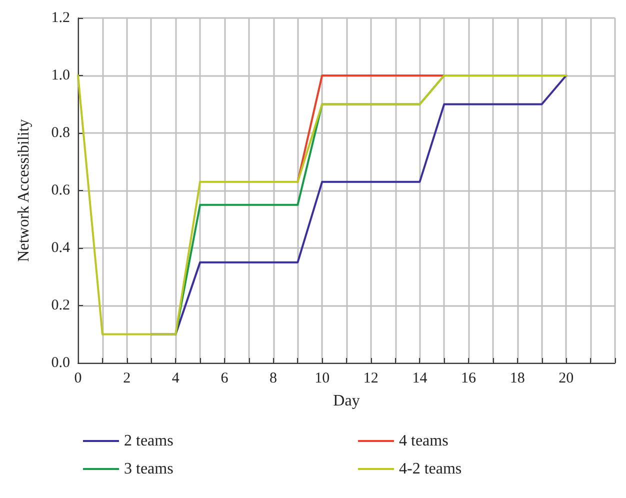 This screenshot has width=626, height=498. What do you see at coordinates (423, 441) in the screenshot?
I see `legend-label: 4 teams` at bounding box center [423, 441].